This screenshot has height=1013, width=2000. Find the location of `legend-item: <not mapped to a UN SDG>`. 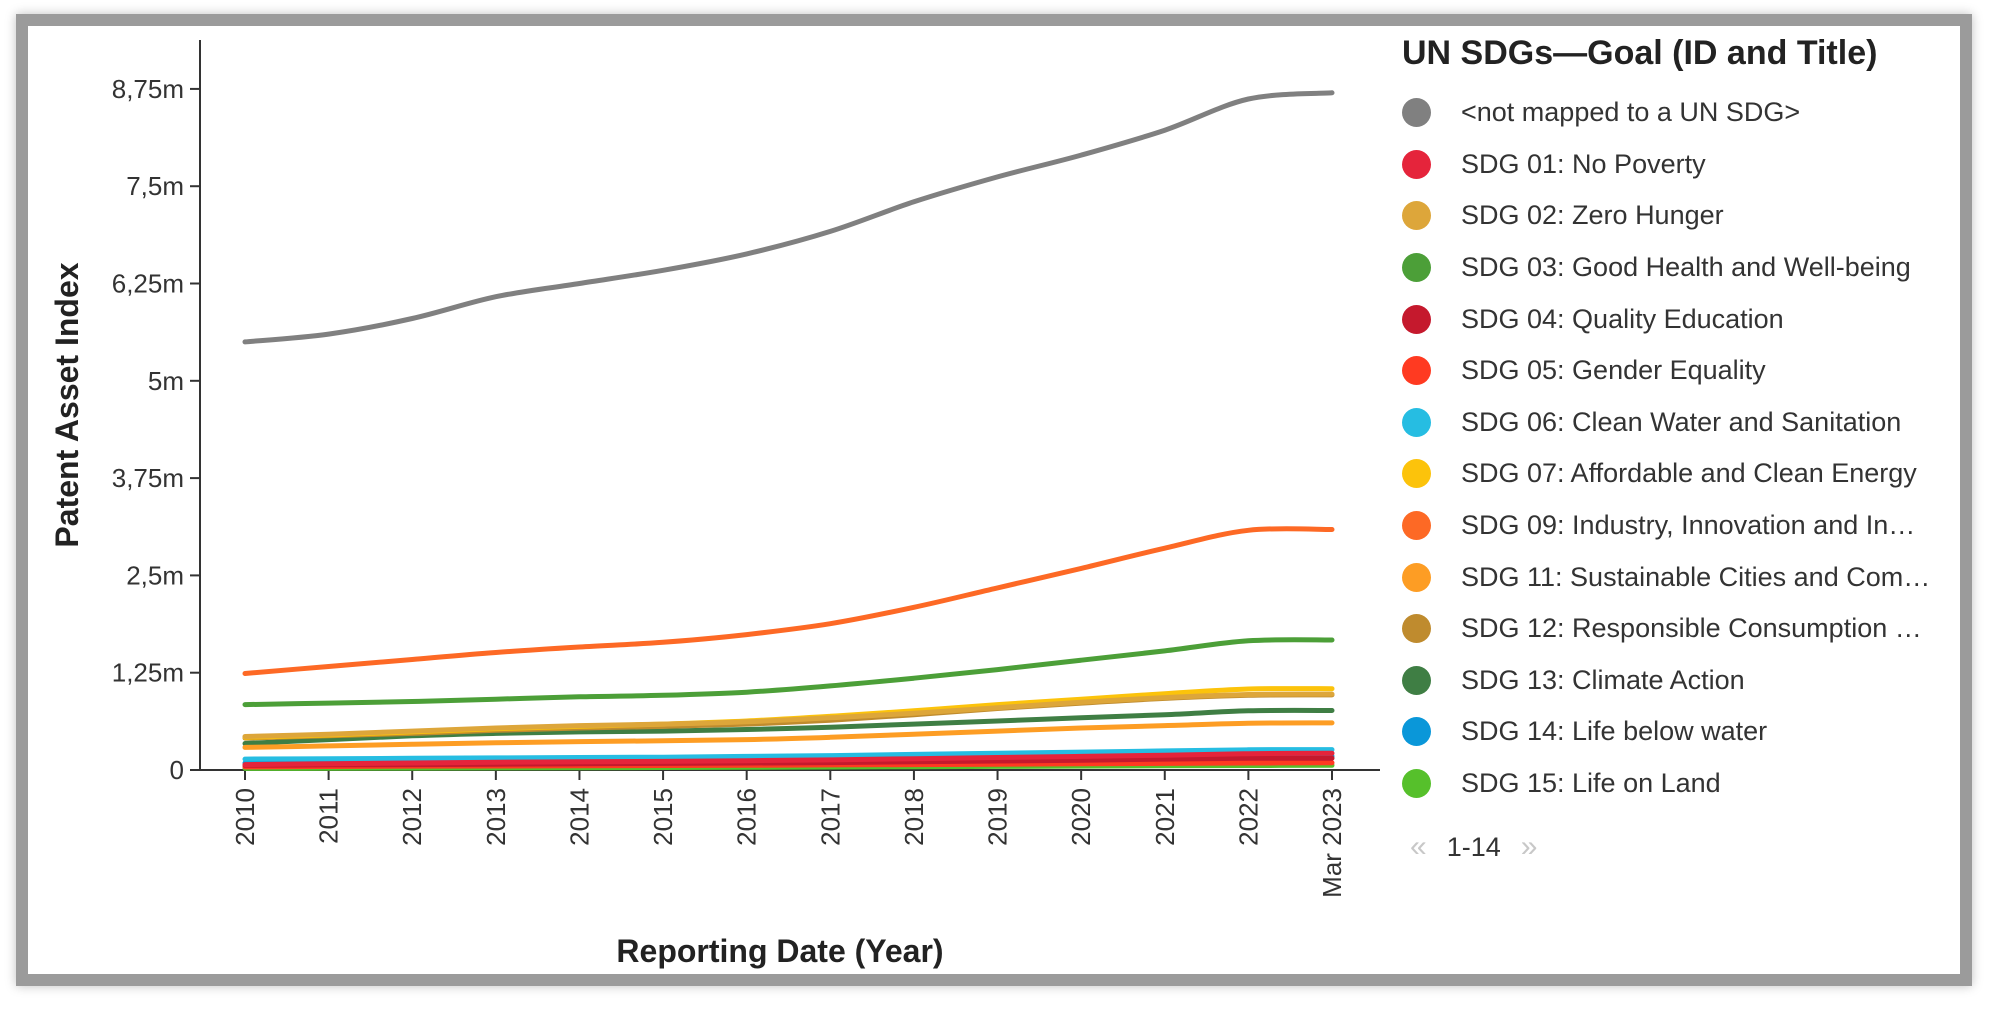

legend-item: <not mapped to a UN SDG> is located at coordinates (1682, 113).